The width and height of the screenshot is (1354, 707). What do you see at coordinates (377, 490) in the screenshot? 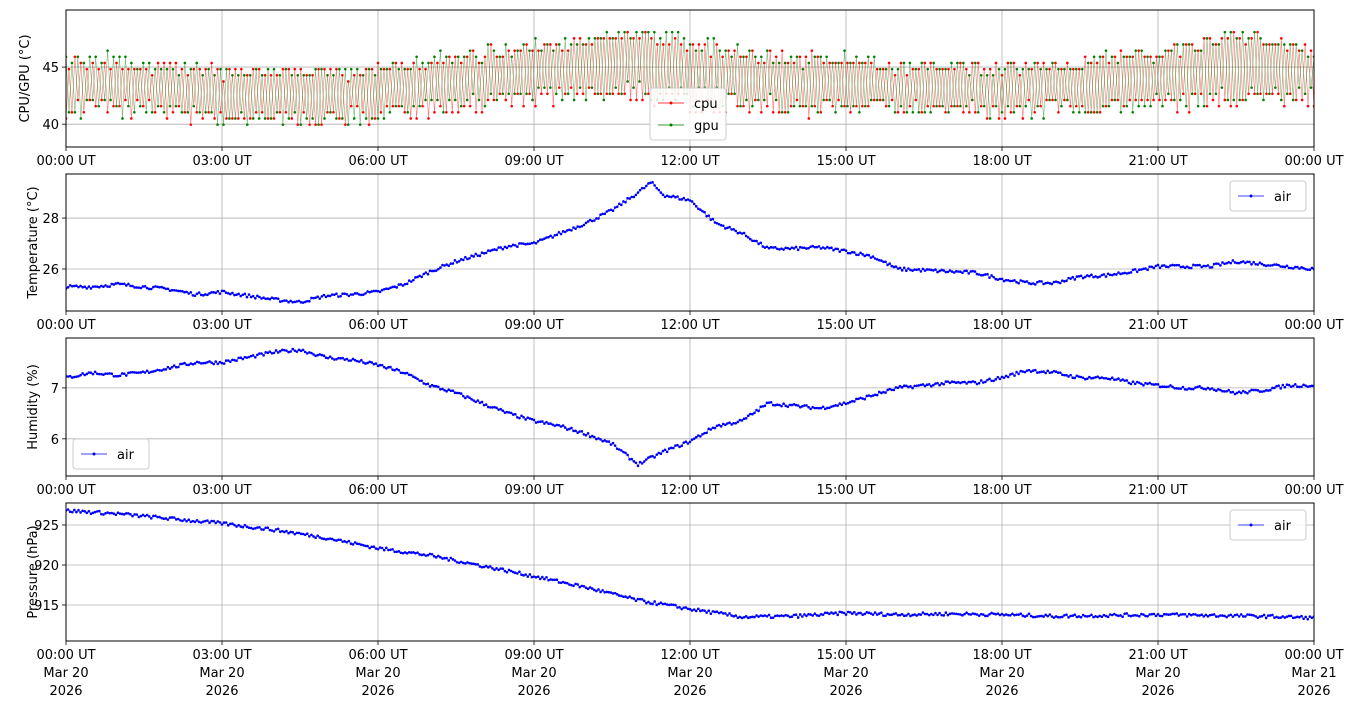
I see `x-tick-label: 06:00 UT` at bounding box center [377, 490].